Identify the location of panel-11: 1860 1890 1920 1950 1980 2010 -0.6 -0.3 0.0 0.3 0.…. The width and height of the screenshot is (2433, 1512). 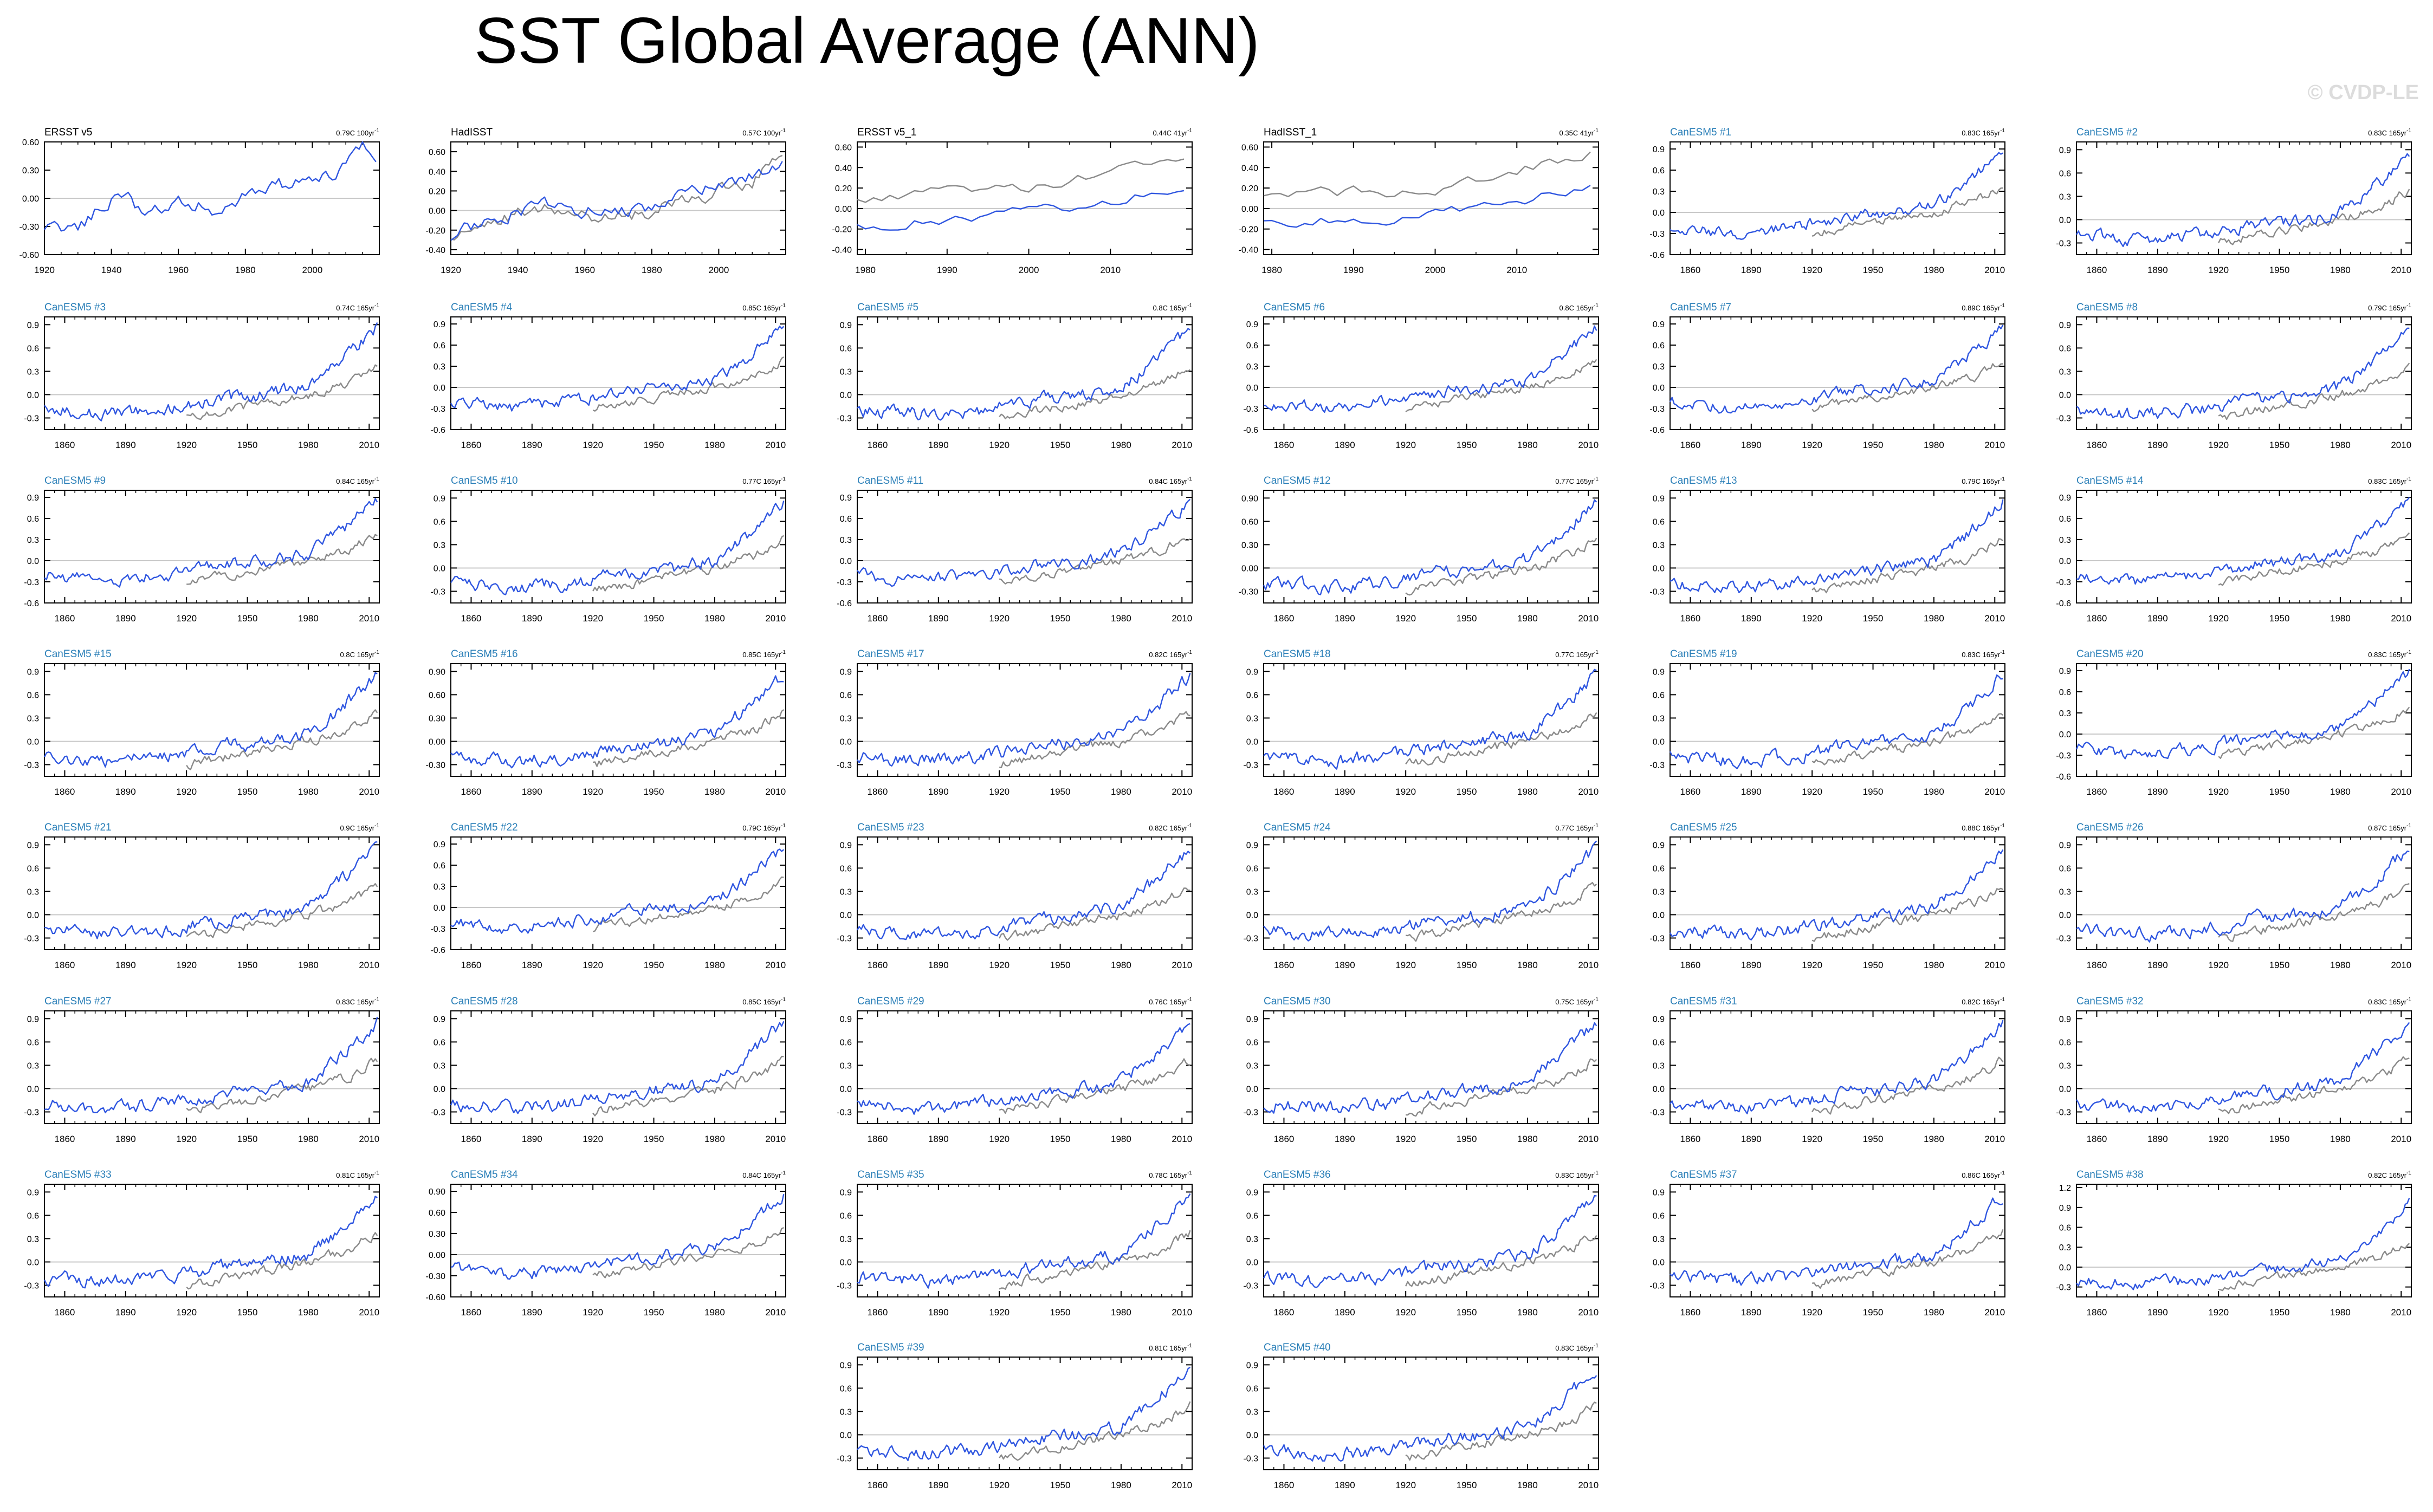
(1827, 376).